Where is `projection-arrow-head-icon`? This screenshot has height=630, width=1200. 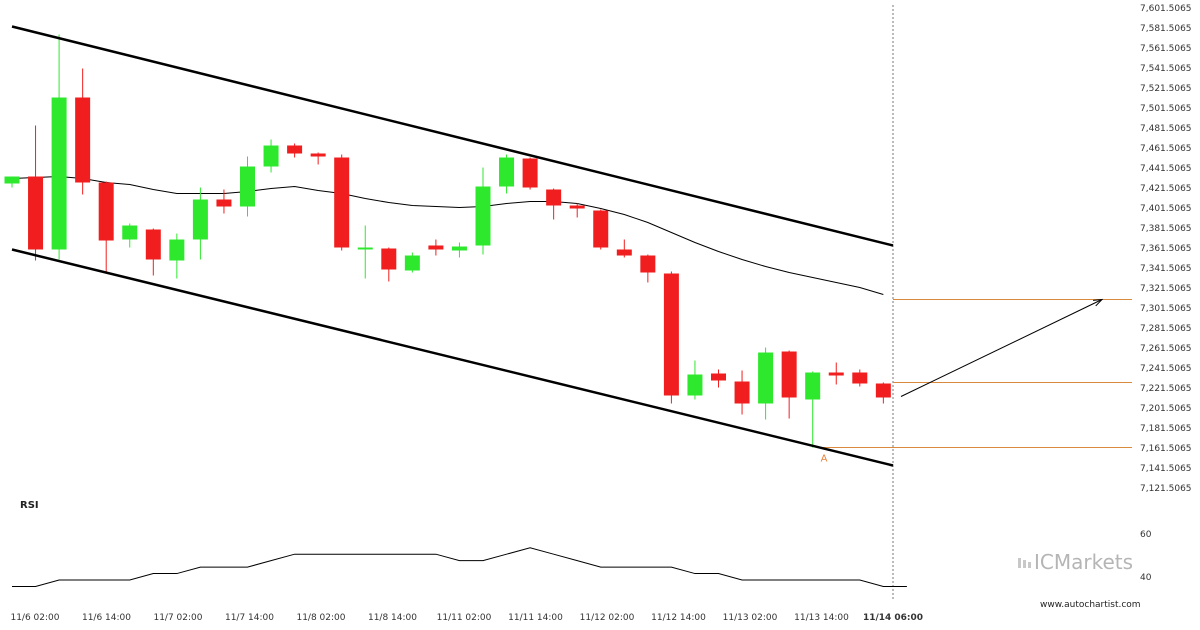 projection-arrow-head-icon is located at coordinates (1098, 302).